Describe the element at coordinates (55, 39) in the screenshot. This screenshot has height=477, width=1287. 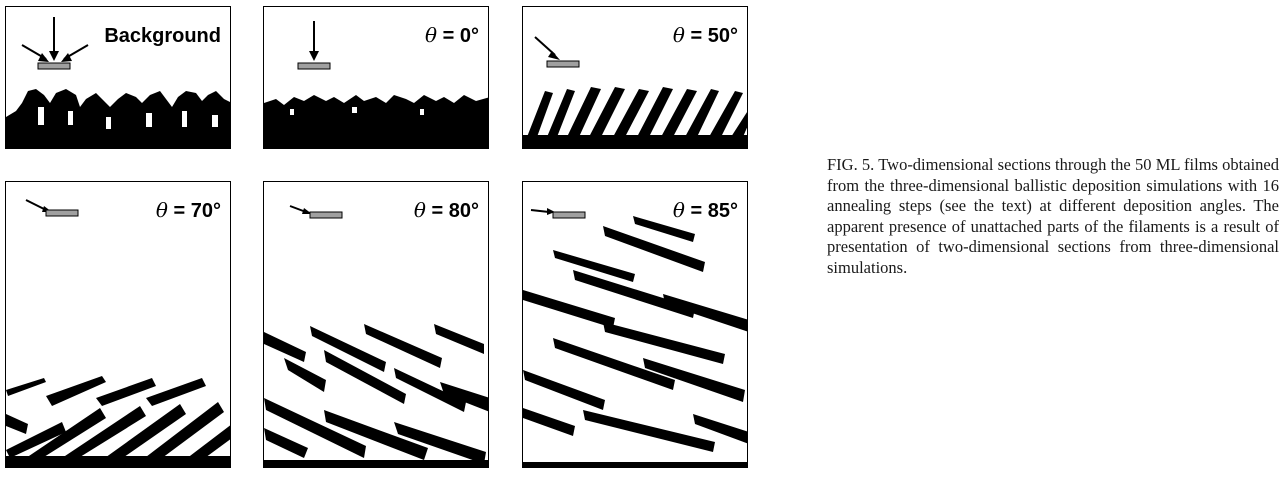
I see `deposition-arrows-icon` at that location.